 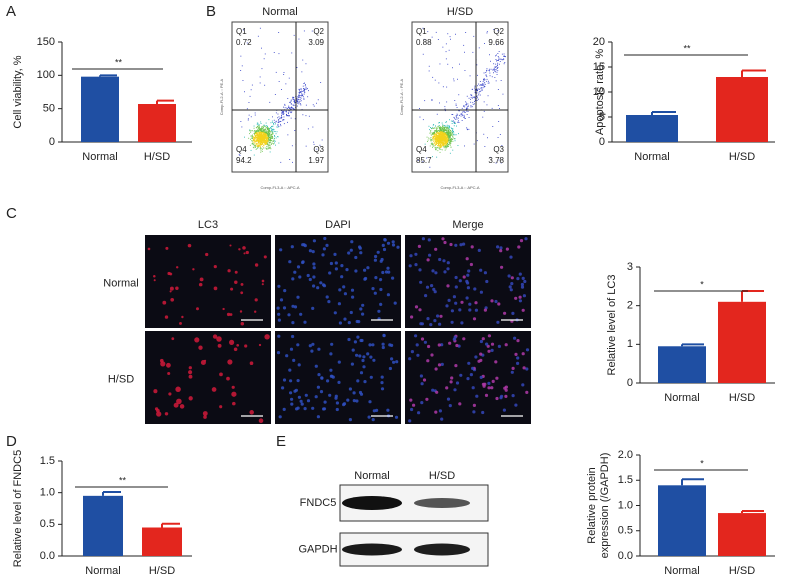 What do you see at coordinates (602, 117) in the screenshot?
I see `y-tick-label: 5` at bounding box center [602, 117].